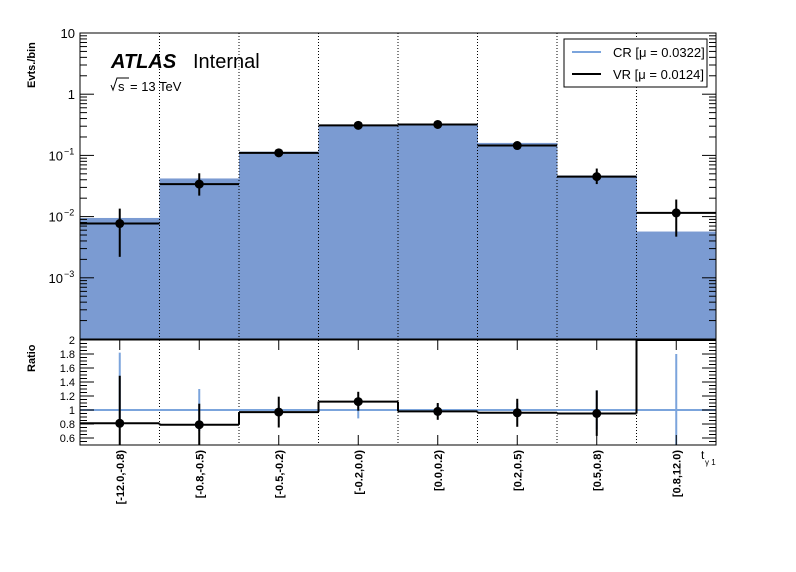 The width and height of the screenshot is (796, 572). Describe the element at coordinates (677, 473) in the screenshot. I see `x-category-label: [0.8,12.0)` at that location.